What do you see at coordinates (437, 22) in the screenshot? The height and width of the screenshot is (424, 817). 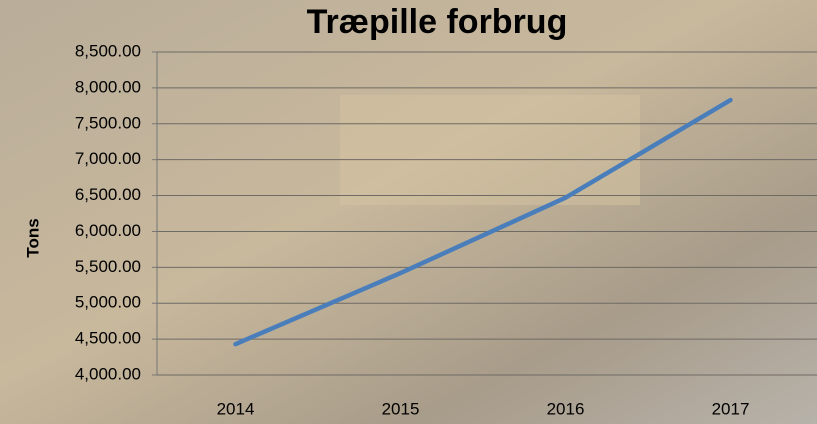 I see `chart-title: Træpille forbrug` at bounding box center [437, 22].